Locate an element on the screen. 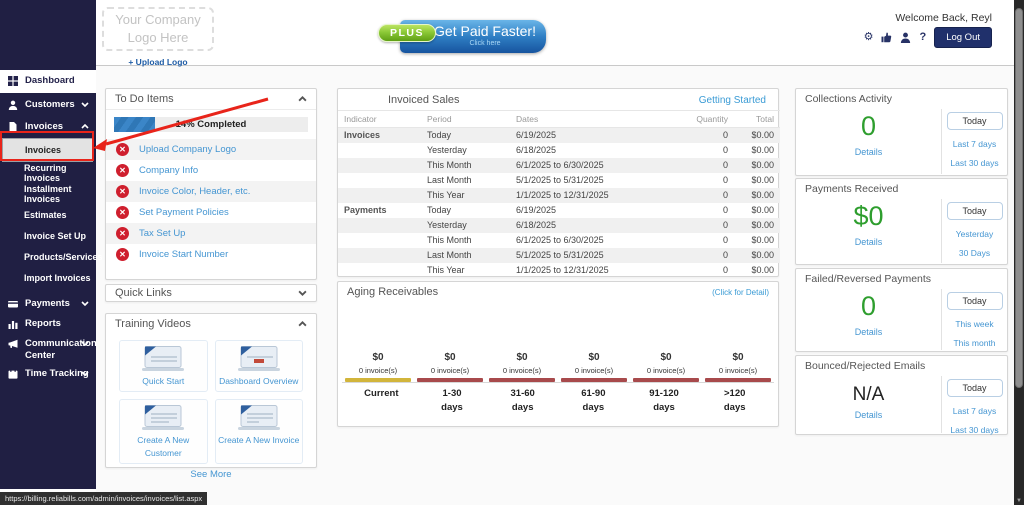  sidebar-item-communication-center: Communication Center is located at coordinates (48, 349).